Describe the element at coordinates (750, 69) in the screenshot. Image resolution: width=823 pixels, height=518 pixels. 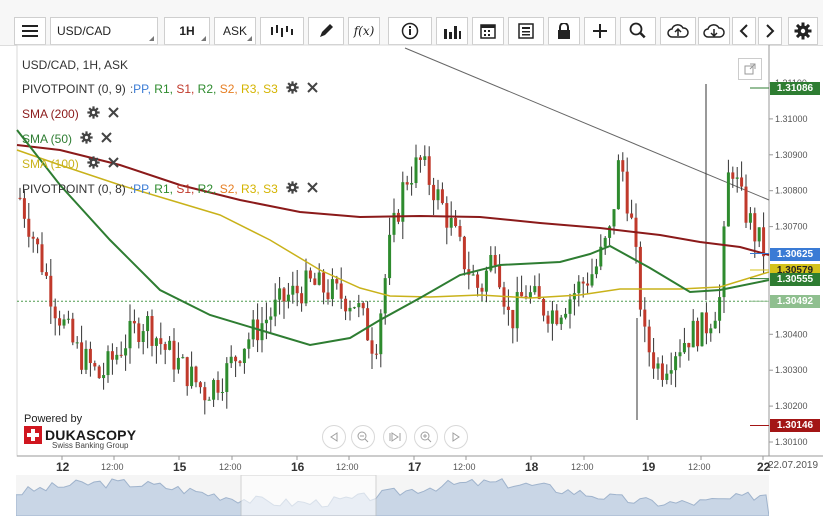
I see `expand-button` at that location.